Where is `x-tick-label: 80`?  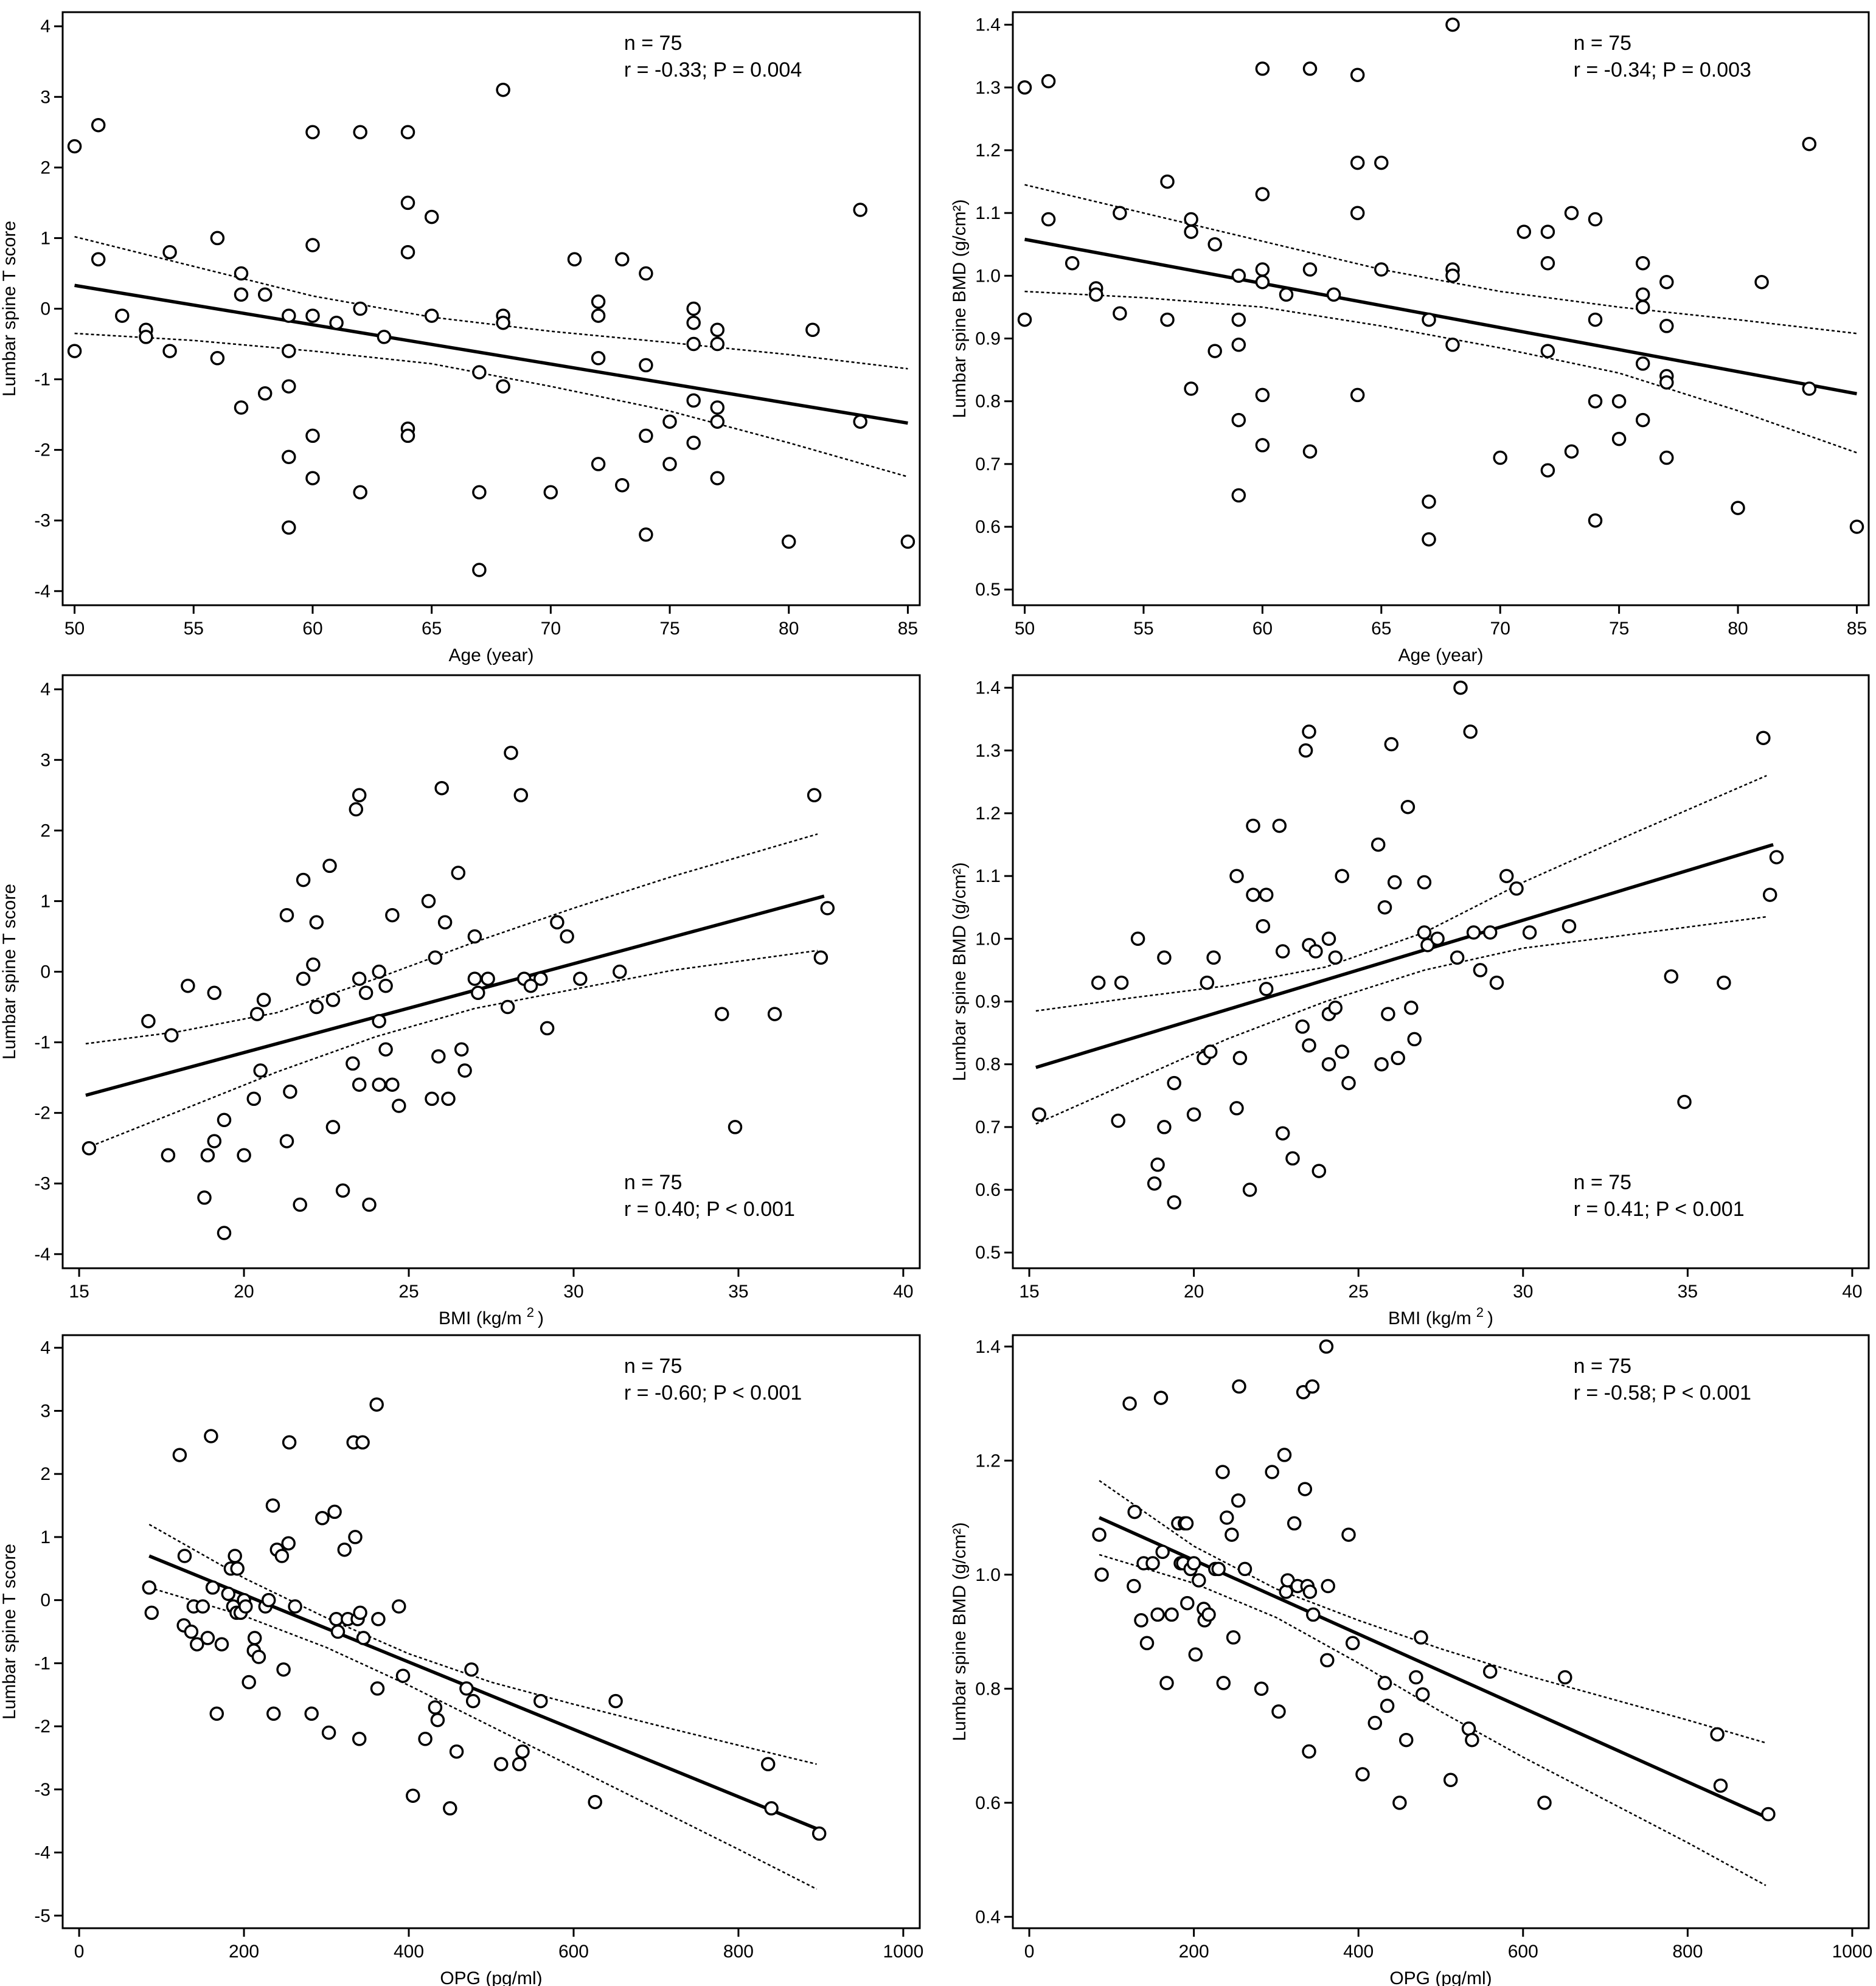
x-tick-label: 80 is located at coordinates (1738, 629).